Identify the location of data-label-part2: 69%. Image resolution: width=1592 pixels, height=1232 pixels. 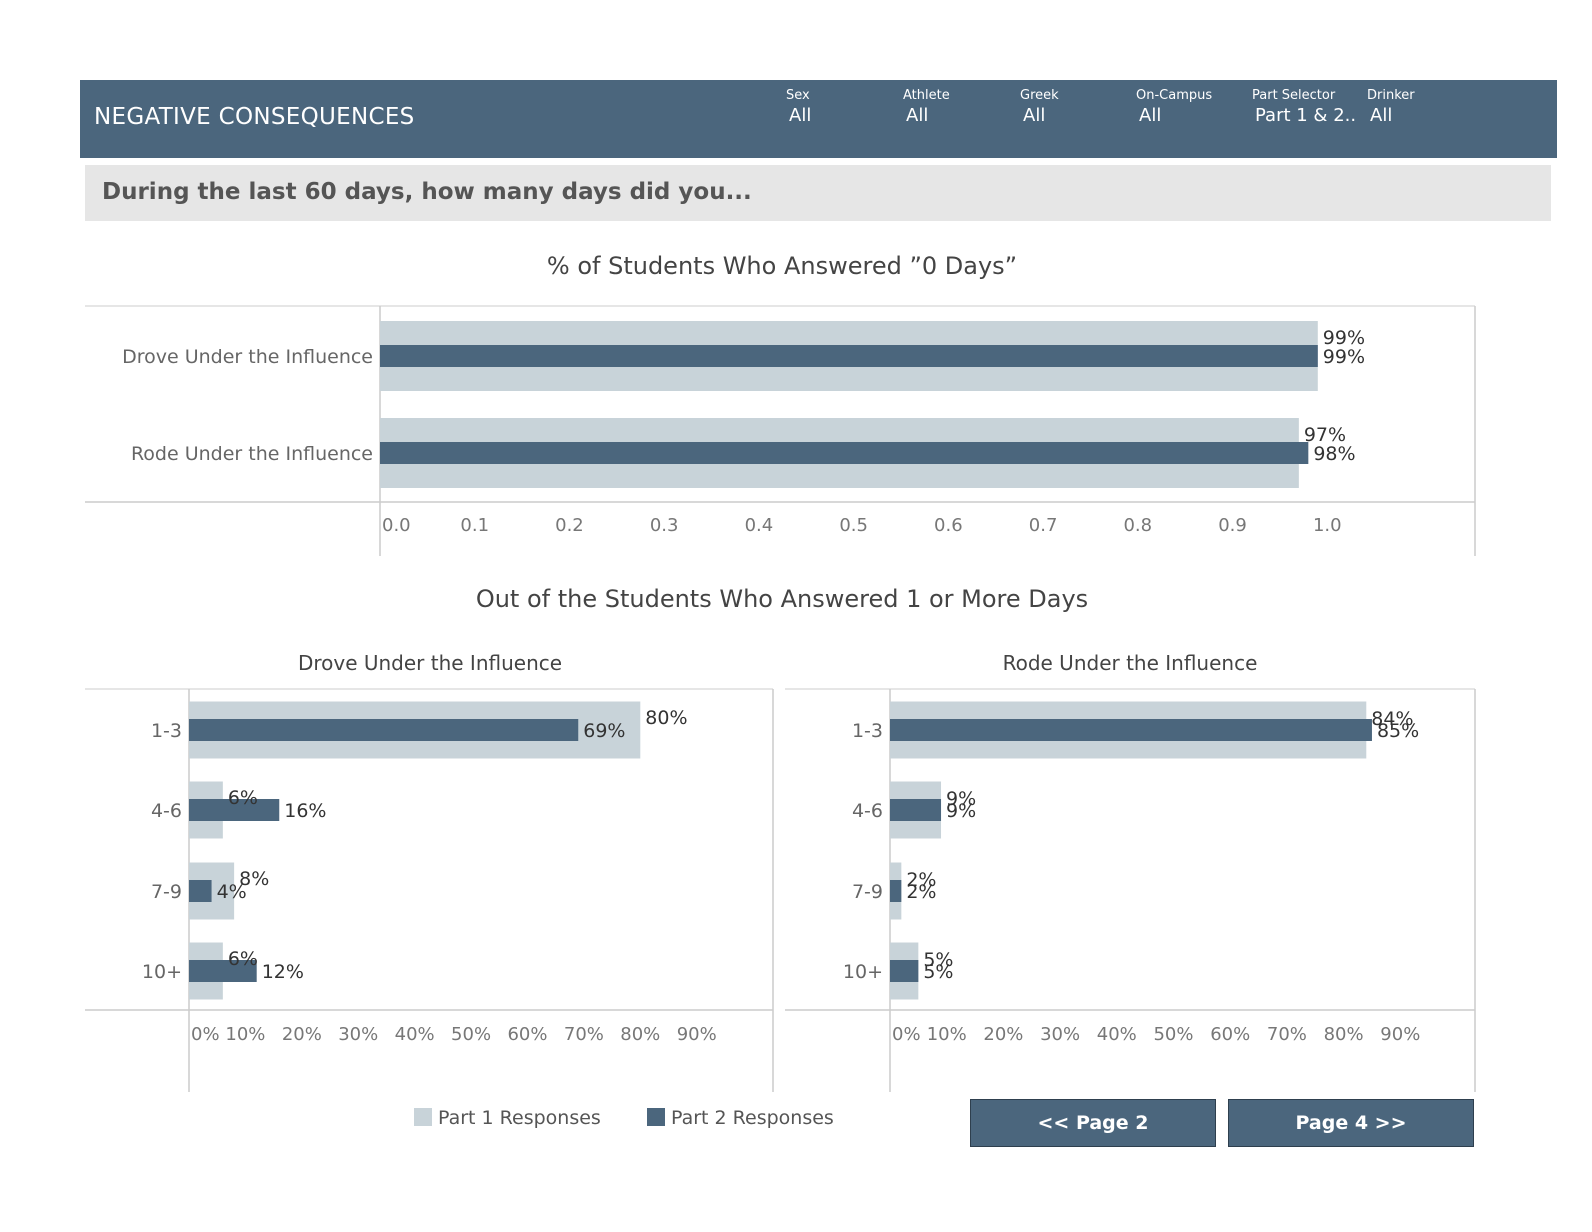
(604, 731).